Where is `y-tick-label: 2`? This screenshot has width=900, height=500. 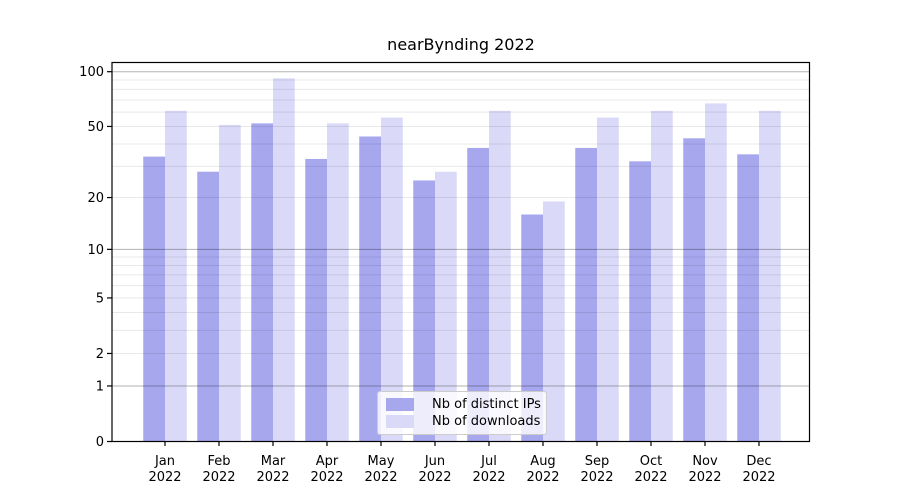
y-tick-label: 2 is located at coordinates (100, 354).